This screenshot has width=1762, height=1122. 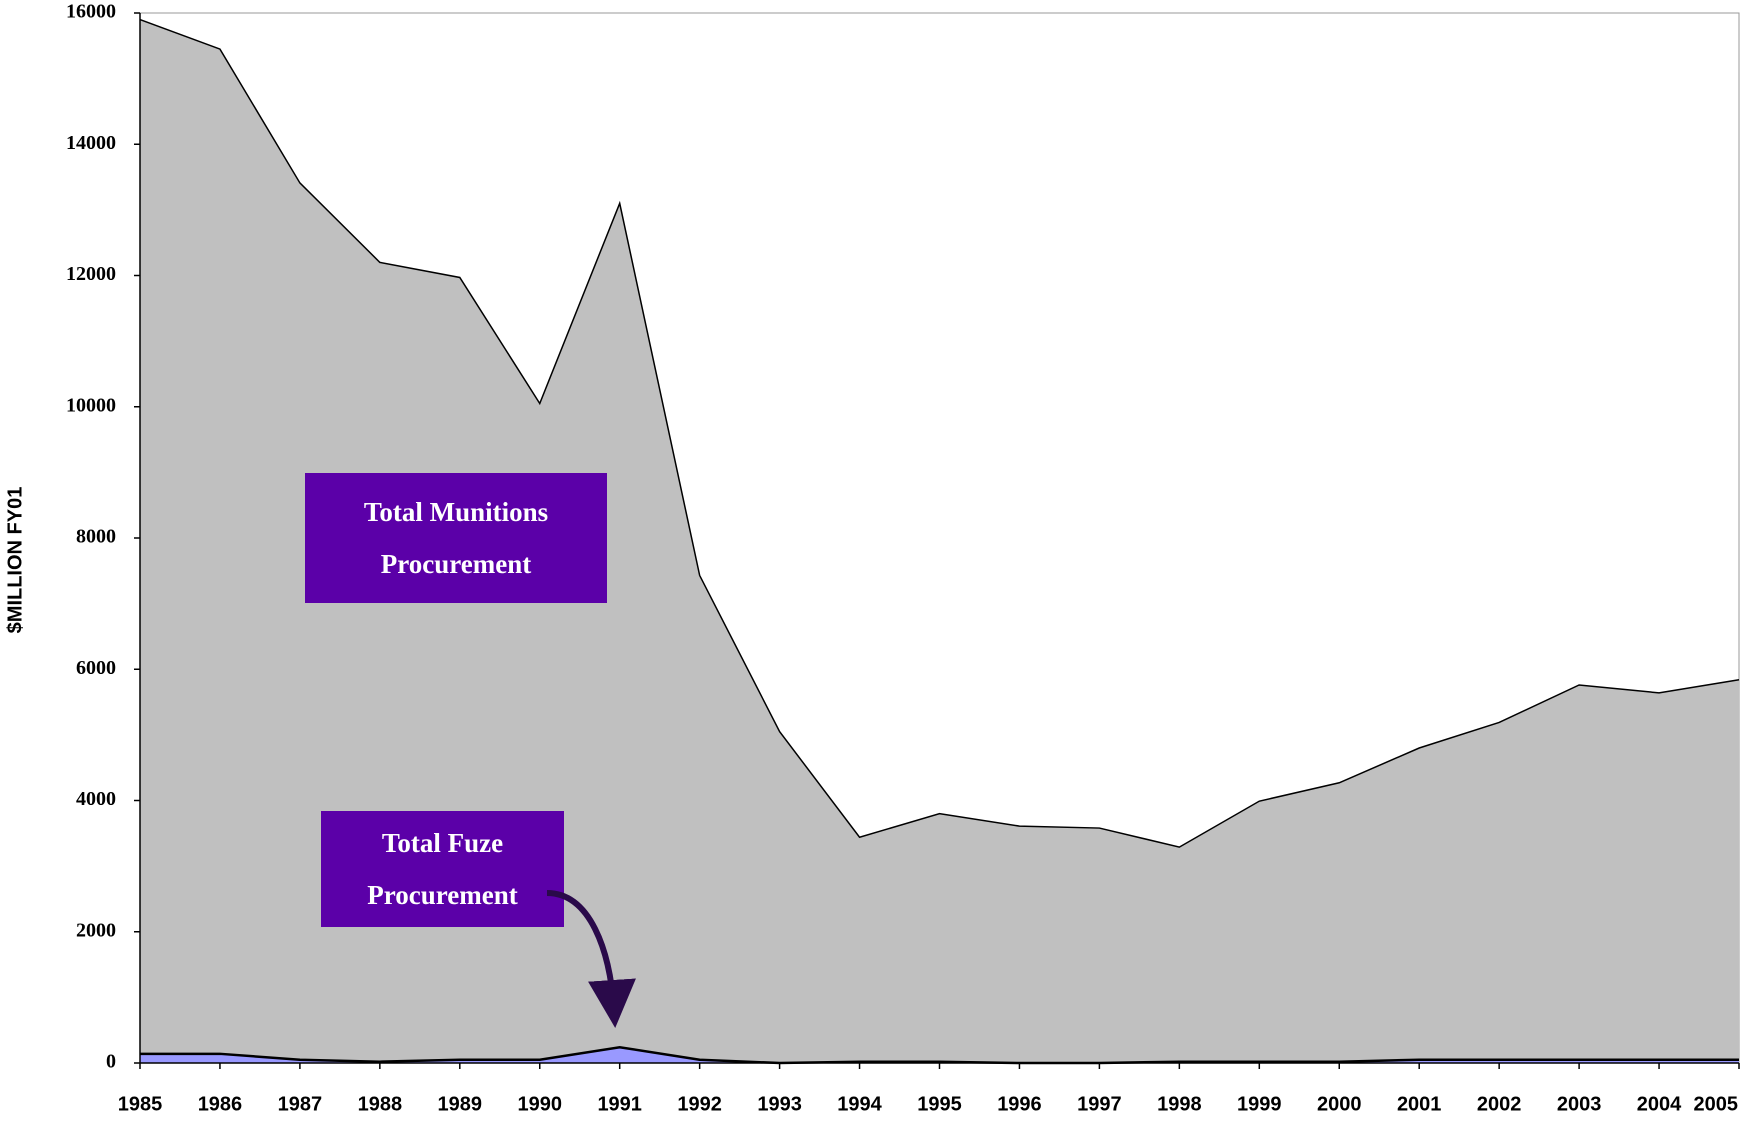 I want to click on x-tick-label: 1988, so click(x=380, y=1104).